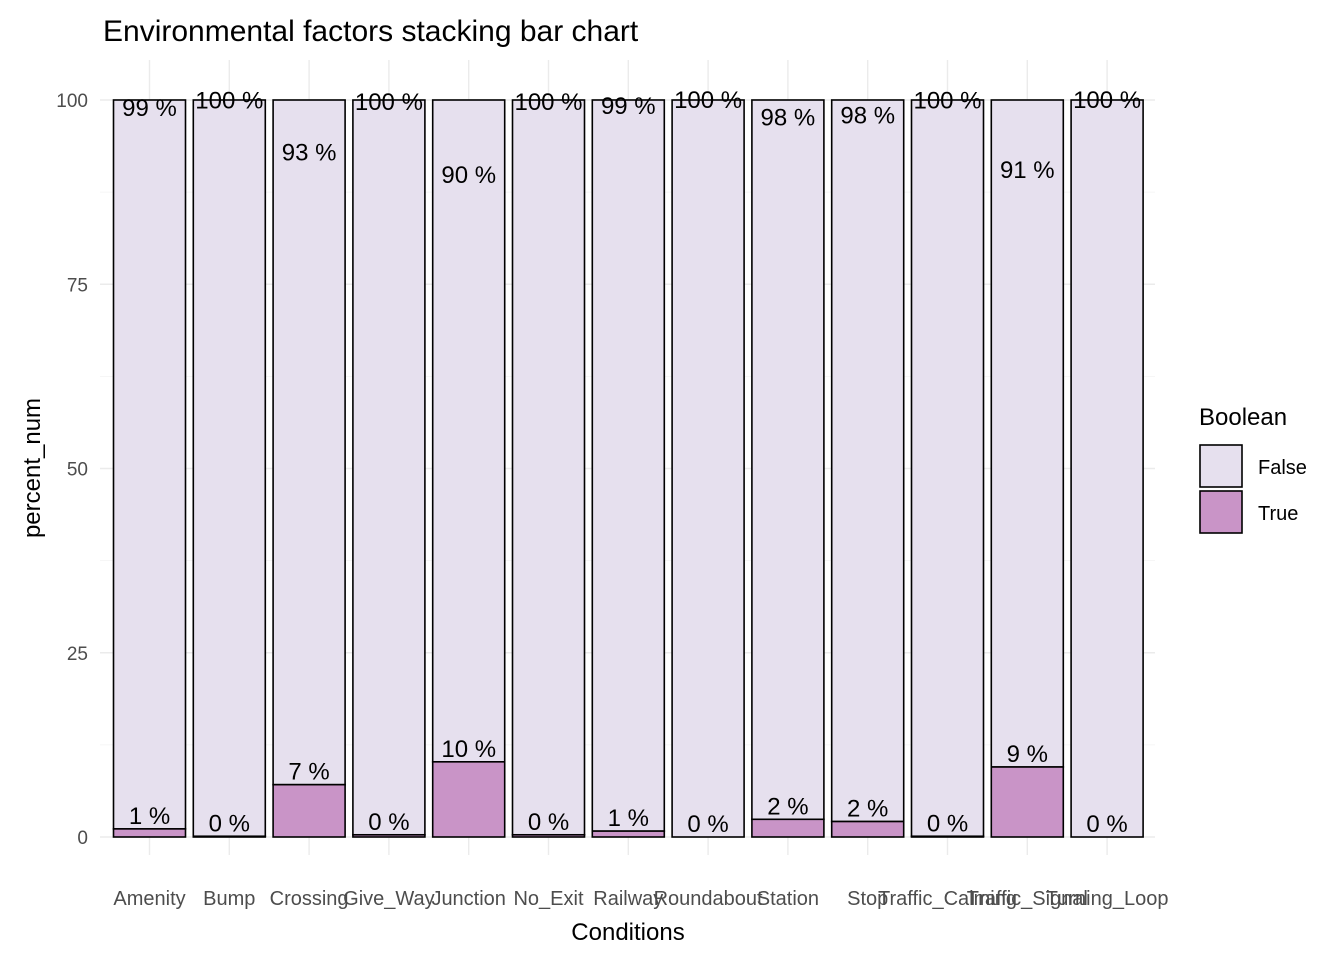  Describe the element at coordinates (32, 468) in the screenshot. I see `y-axis-label: percent_num` at that location.